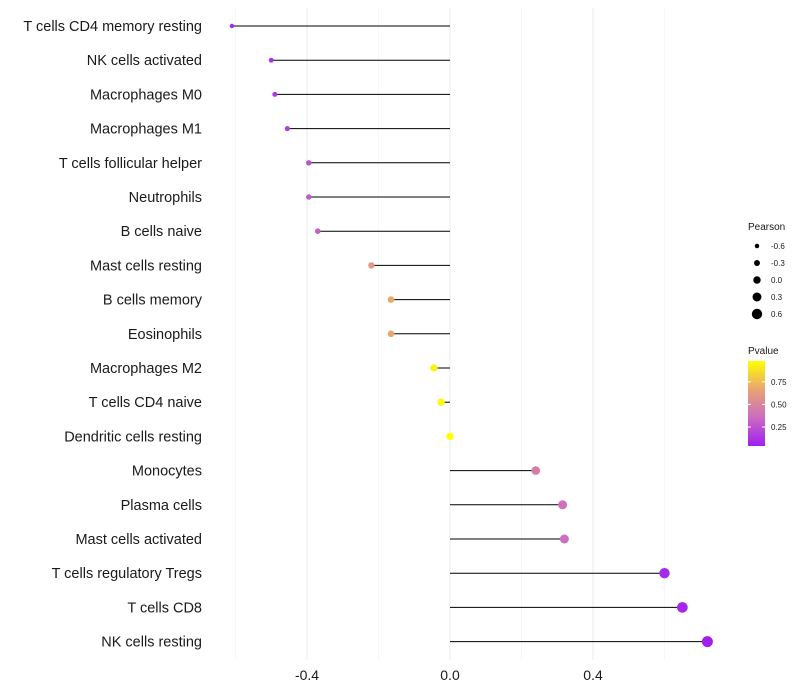 The width and height of the screenshot is (800, 700). Describe the element at coordinates (779, 382) in the screenshot. I see `color-legend-label: 0.75` at that location.